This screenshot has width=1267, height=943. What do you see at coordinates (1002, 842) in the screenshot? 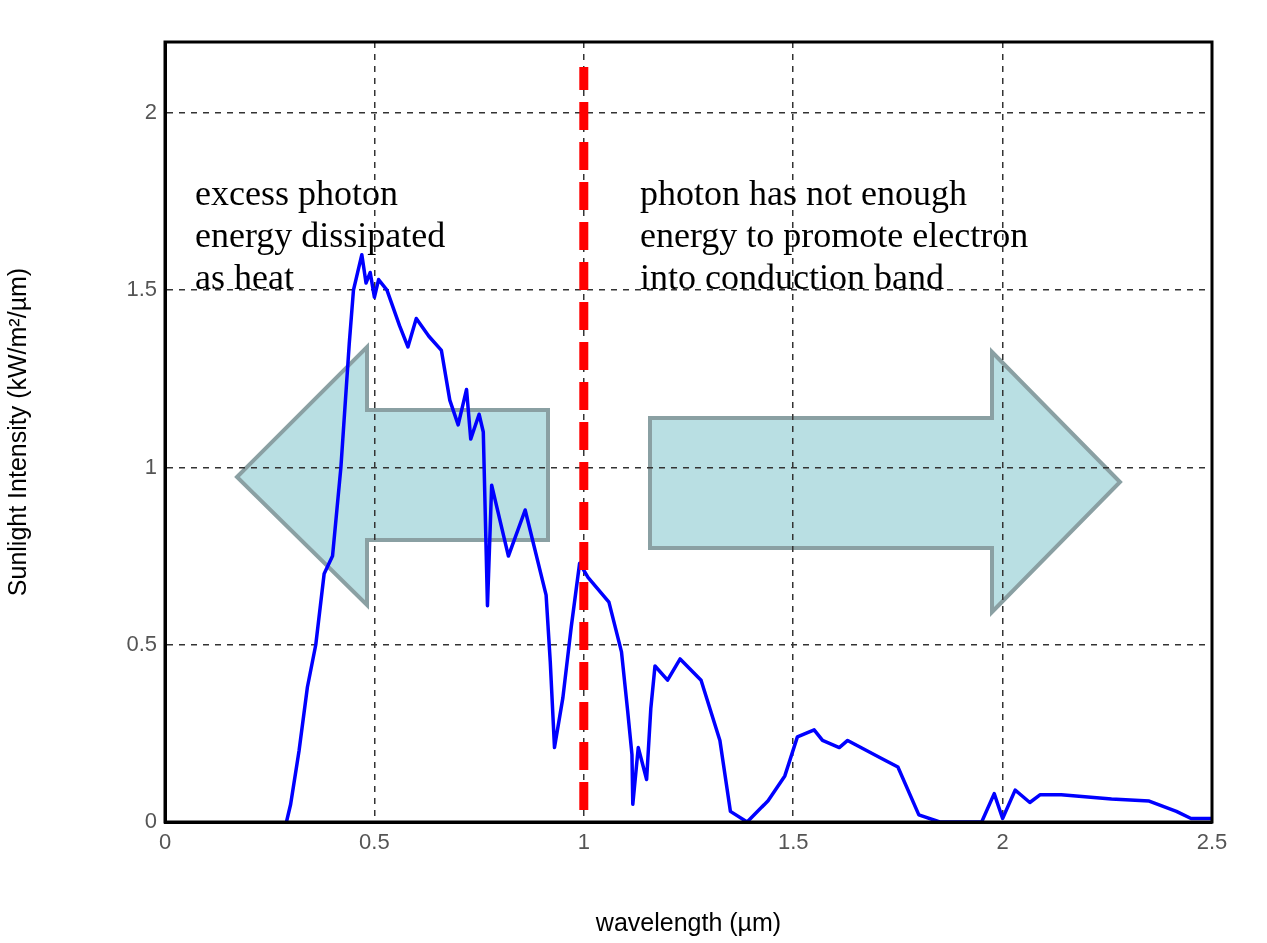
I see `x-tick-label: 2` at bounding box center [1002, 842].